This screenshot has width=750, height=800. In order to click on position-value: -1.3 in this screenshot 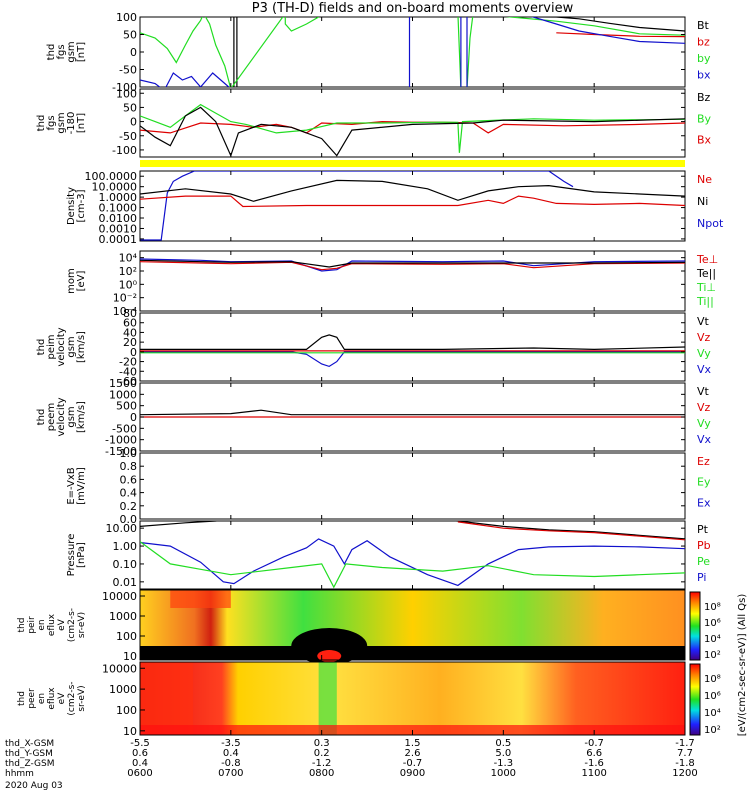, I will do `click(504, 763)`.